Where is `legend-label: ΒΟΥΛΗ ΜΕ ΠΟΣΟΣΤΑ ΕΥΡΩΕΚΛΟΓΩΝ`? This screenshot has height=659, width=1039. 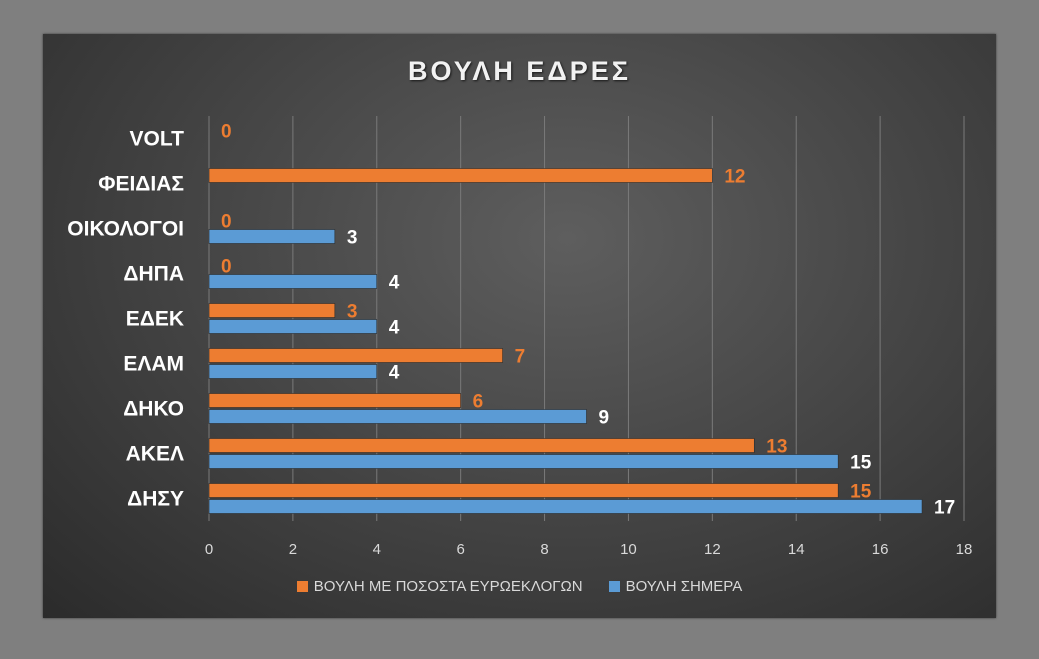 legend-label: ΒΟΥΛΗ ΜΕ ΠΟΣΟΣΤΑ ΕΥΡΩΕΚΛΟΓΩΝ is located at coordinates (448, 586).